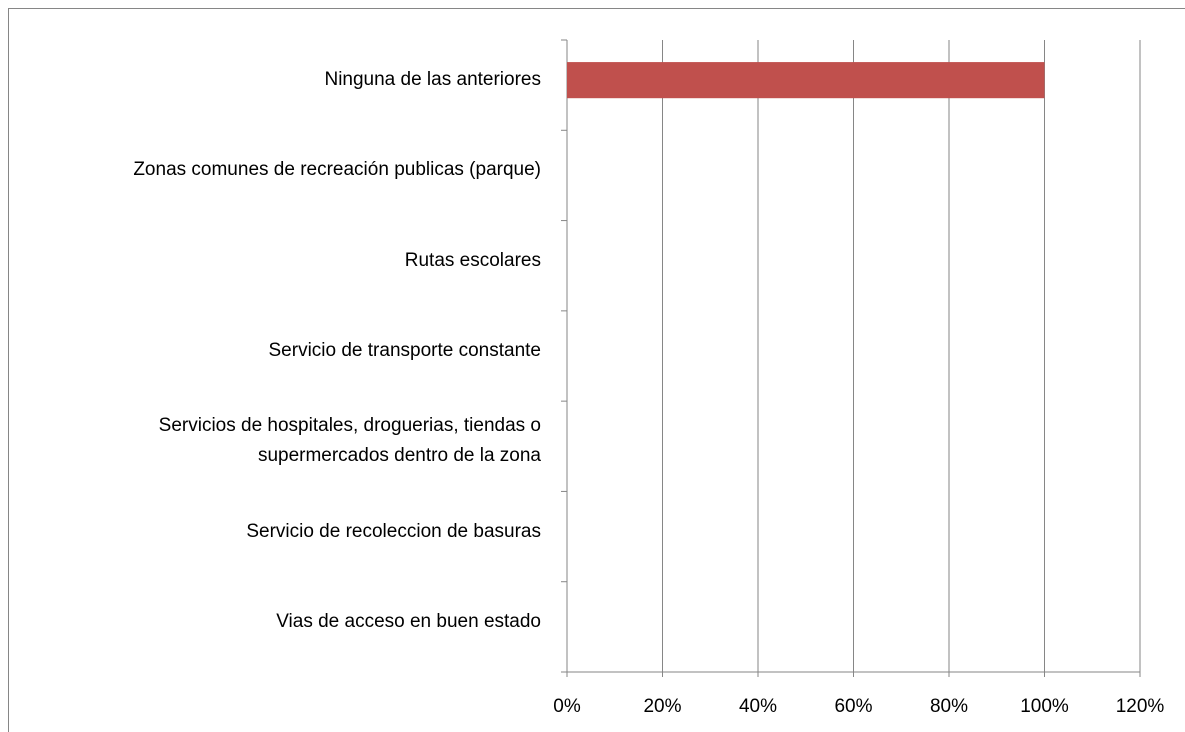 The height and width of the screenshot is (732, 1185). What do you see at coordinates (662, 706) in the screenshot?
I see `x-tick-label: 20%` at bounding box center [662, 706].